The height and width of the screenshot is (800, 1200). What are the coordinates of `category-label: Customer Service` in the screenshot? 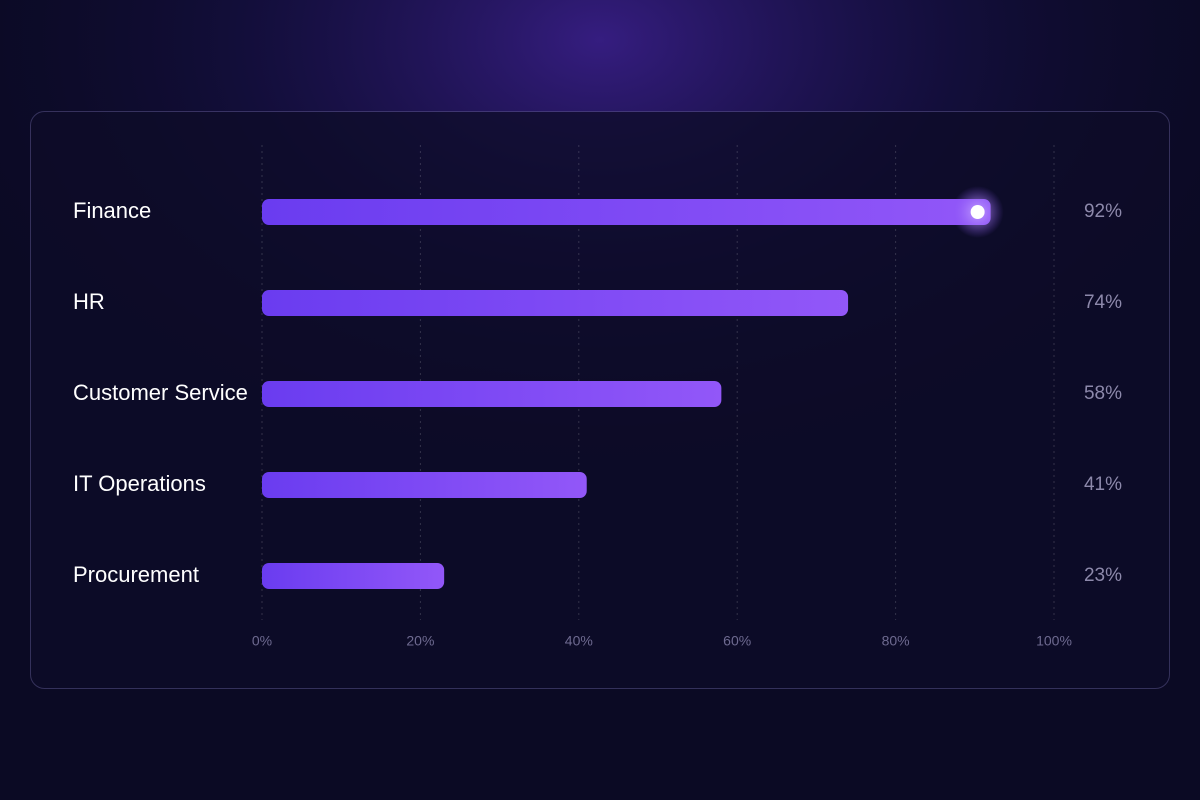 It's located at (160, 392).